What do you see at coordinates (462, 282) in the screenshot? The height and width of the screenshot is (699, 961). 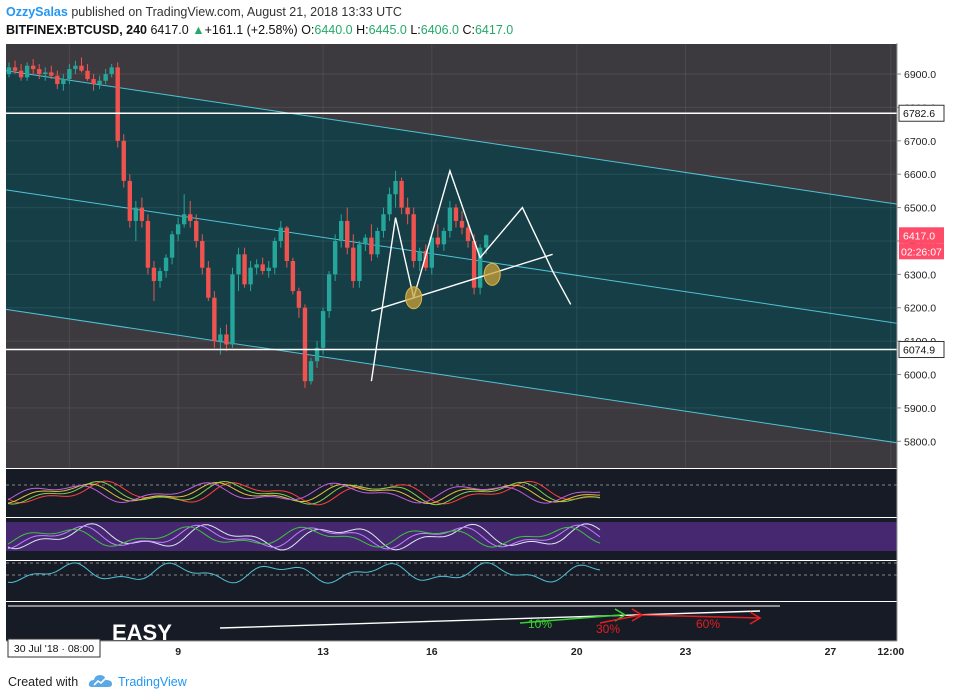 I see `neckline` at bounding box center [462, 282].